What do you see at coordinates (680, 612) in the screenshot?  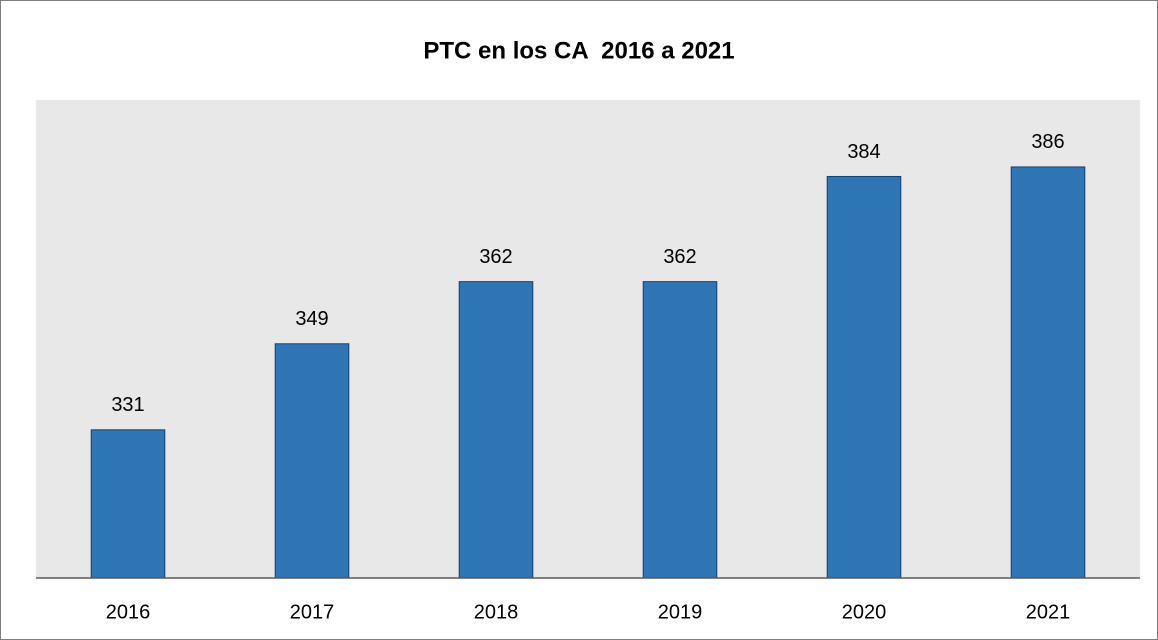 I see `x-tick-label: 2019` at bounding box center [680, 612].